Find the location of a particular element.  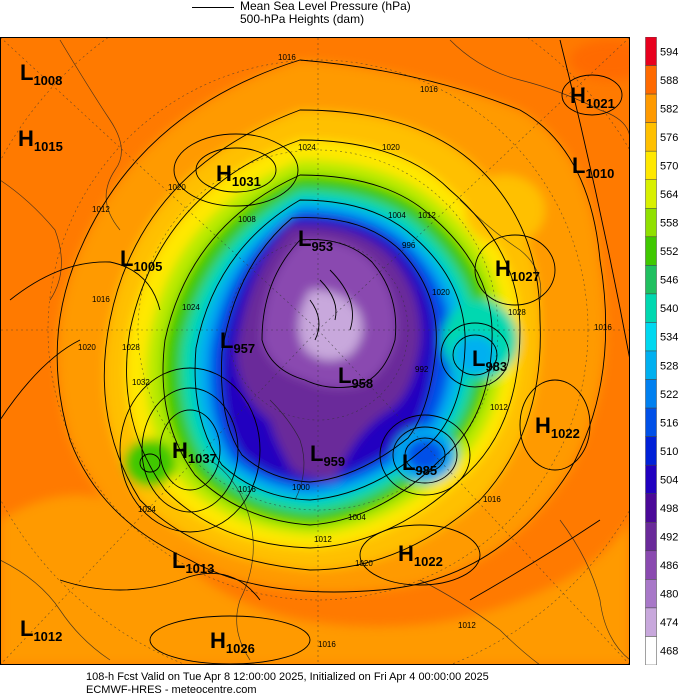

isobar-label-1: 1016 is located at coordinates (429, 89).